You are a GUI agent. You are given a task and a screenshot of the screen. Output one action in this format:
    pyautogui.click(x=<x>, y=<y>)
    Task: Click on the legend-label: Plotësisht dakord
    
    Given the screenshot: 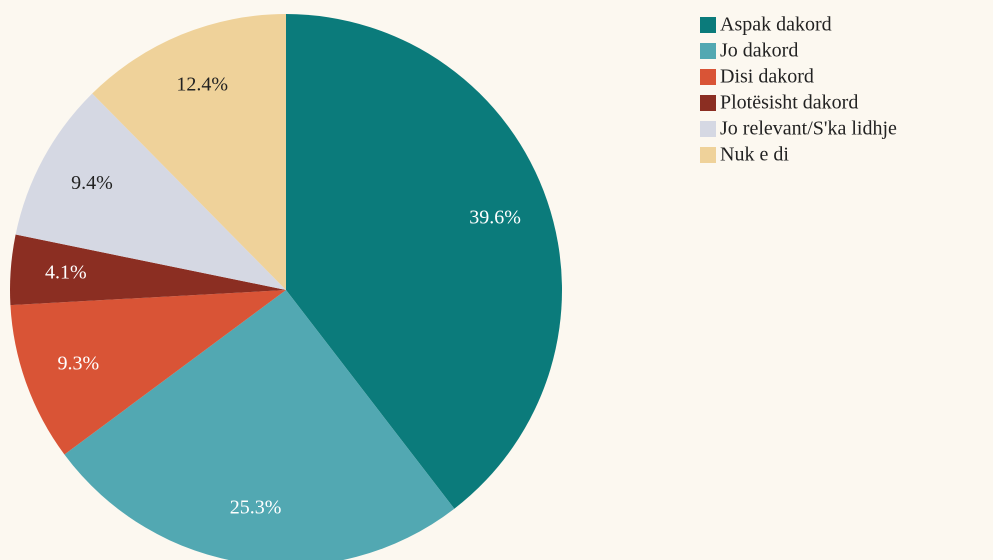 What is the action you would take?
    pyautogui.click(x=789, y=103)
    